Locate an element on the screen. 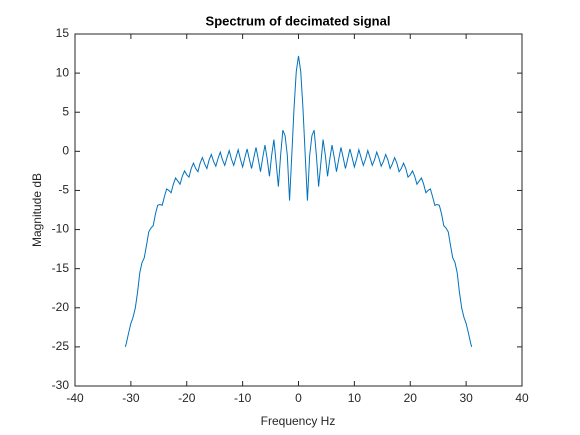 The image size is (580, 435). x-tick-label: -10 is located at coordinates (243, 398).